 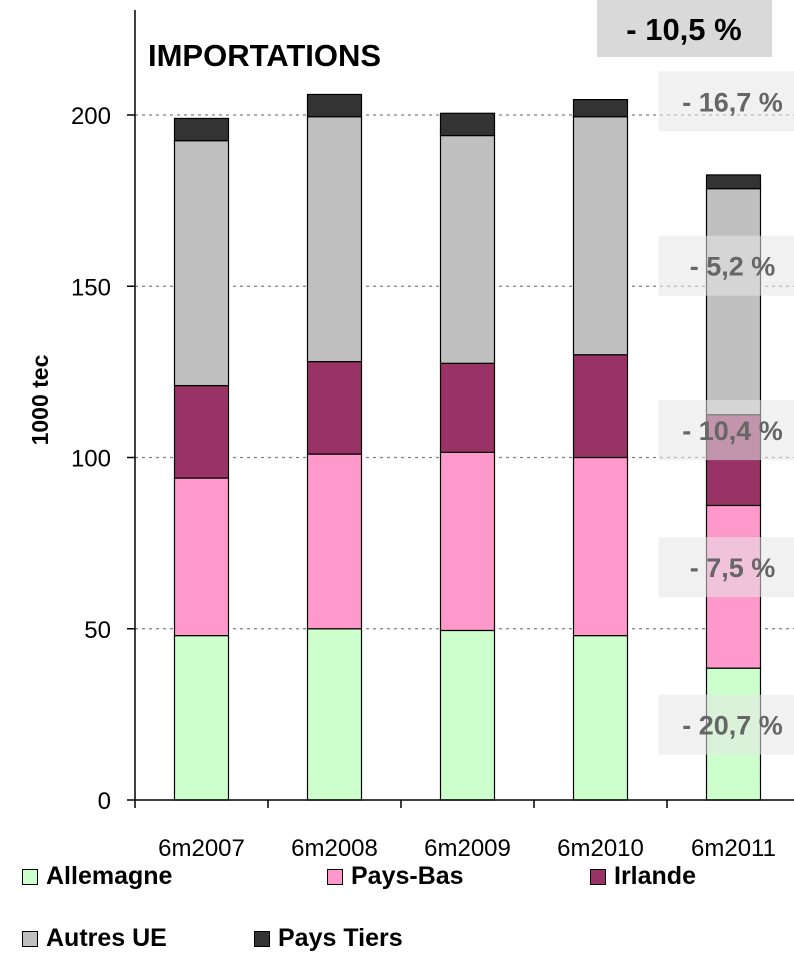 I want to click on x-tick-label: 6m2009, so click(x=467, y=847).